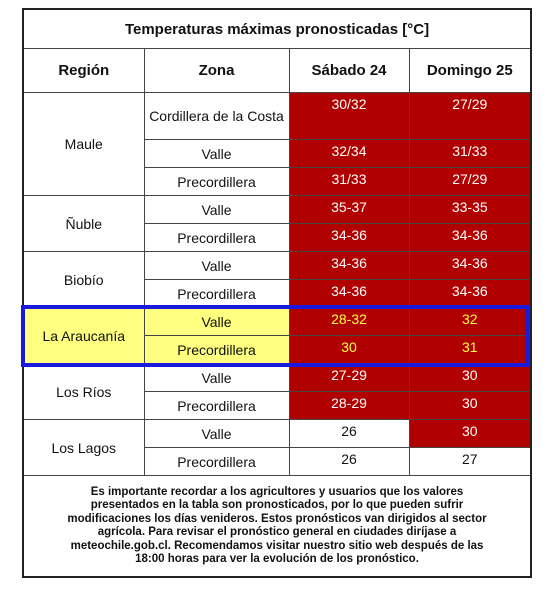 This screenshot has width=556, height=600. Describe the element at coordinates (349, 377) in the screenshot. I see `value-cell: 27-29` at that location.